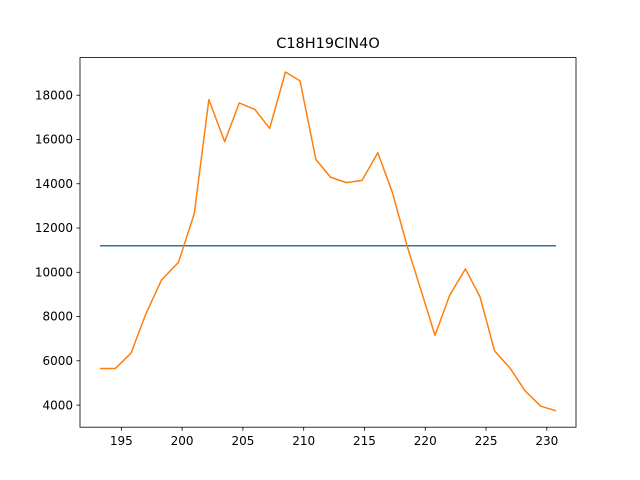 The height and width of the screenshot is (480, 640). What do you see at coordinates (121, 441) in the screenshot?
I see `x-tick-label: 195` at bounding box center [121, 441].